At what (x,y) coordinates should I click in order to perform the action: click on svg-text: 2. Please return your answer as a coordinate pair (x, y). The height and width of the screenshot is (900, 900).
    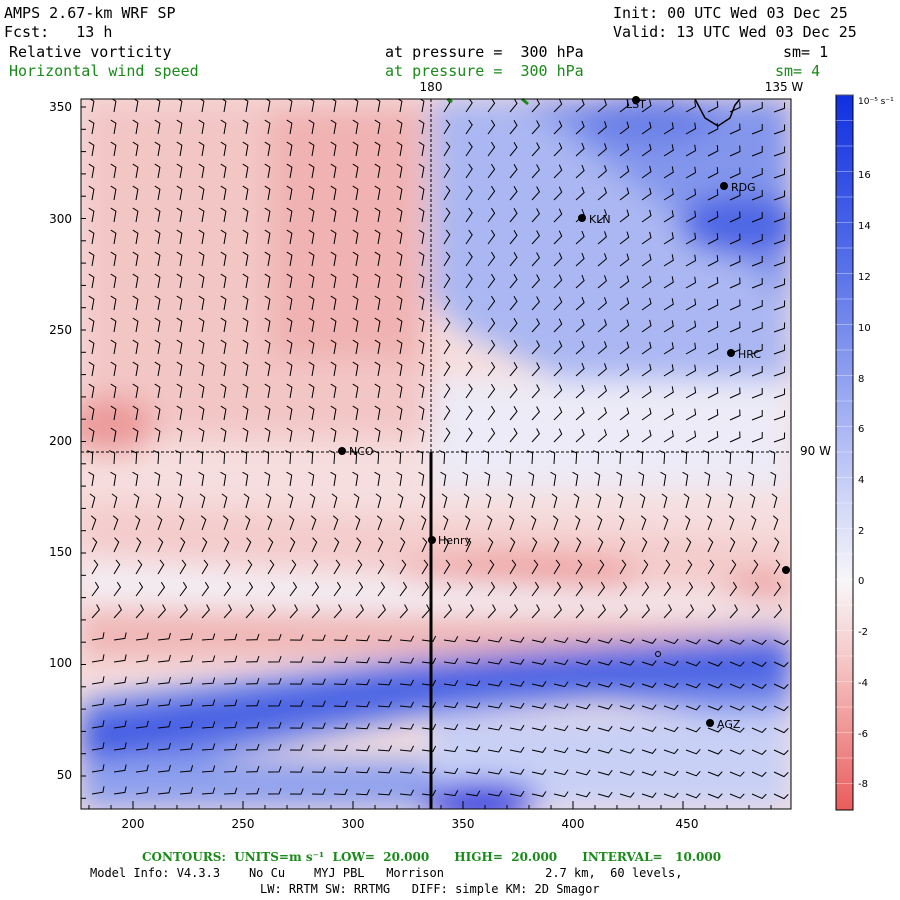
    Looking at the image, I should click on (861, 531).